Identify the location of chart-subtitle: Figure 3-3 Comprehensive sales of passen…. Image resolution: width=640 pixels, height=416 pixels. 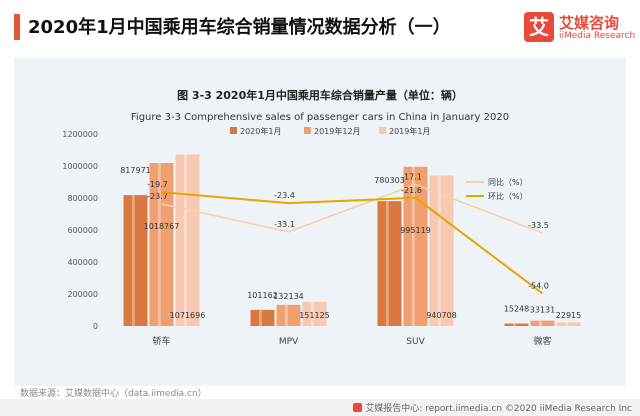
(320, 117).